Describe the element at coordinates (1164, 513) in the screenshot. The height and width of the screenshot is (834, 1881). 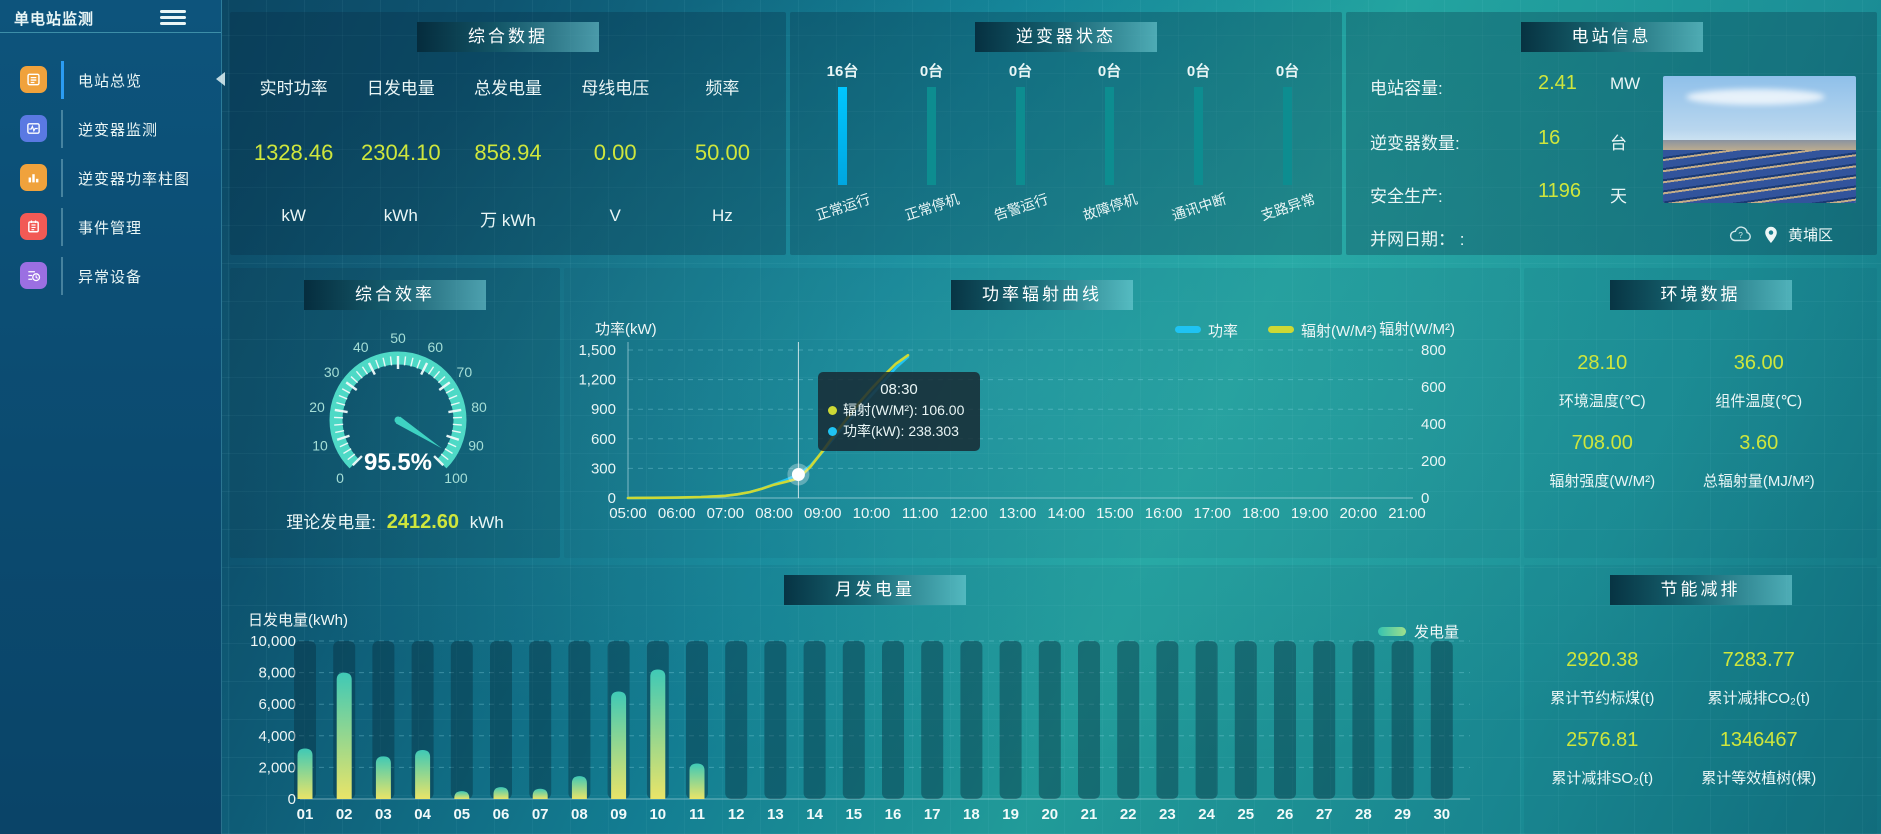
I see `svg-text: 16:00` at that location.